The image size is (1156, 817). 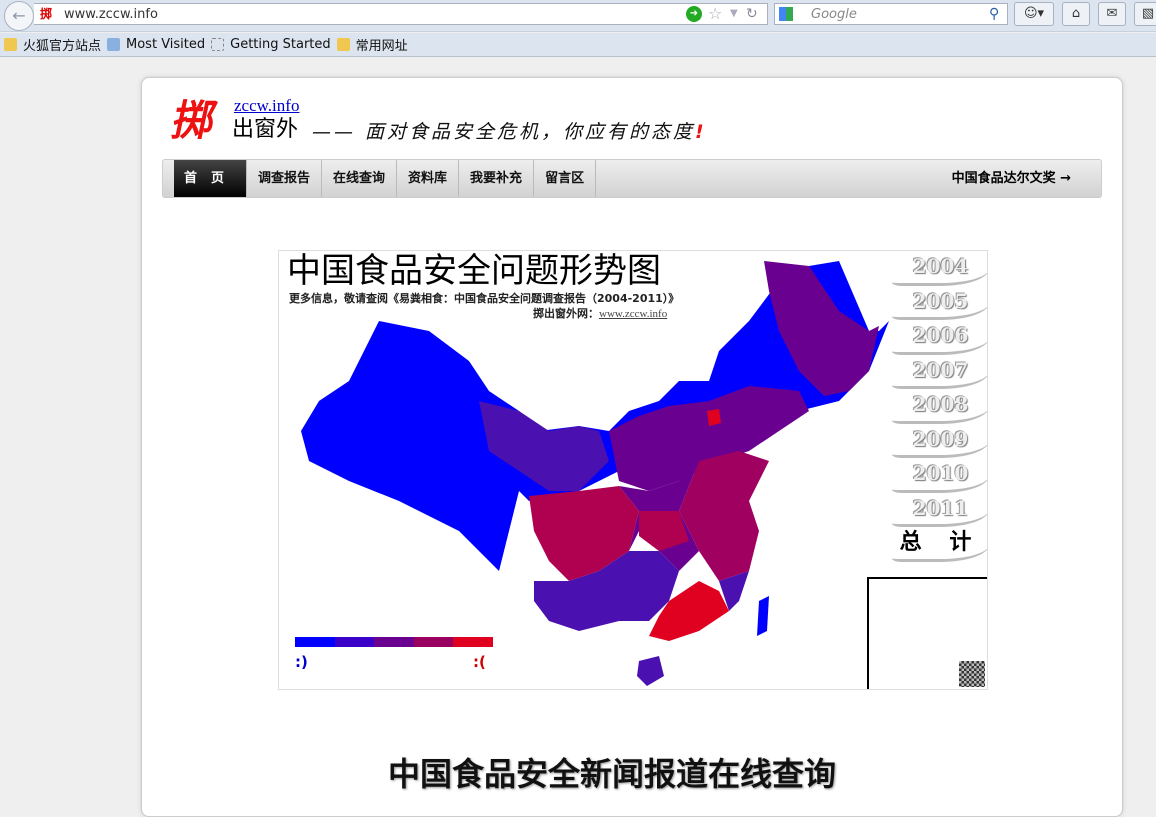 What do you see at coordinates (939, 441) in the screenshot?
I see `year-2009: 2009` at bounding box center [939, 441].